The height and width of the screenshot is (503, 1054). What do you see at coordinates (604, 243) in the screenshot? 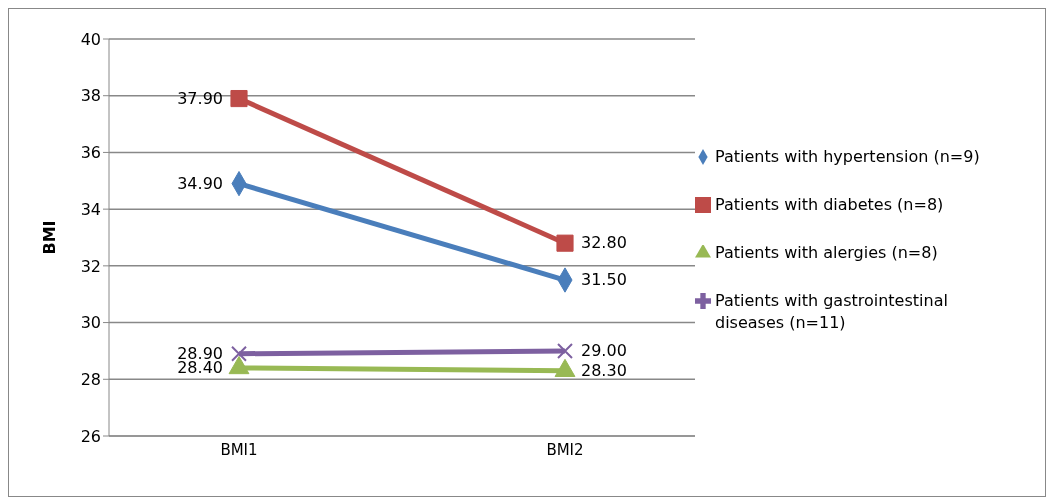
I see `data-label: 32.80` at bounding box center [604, 243].